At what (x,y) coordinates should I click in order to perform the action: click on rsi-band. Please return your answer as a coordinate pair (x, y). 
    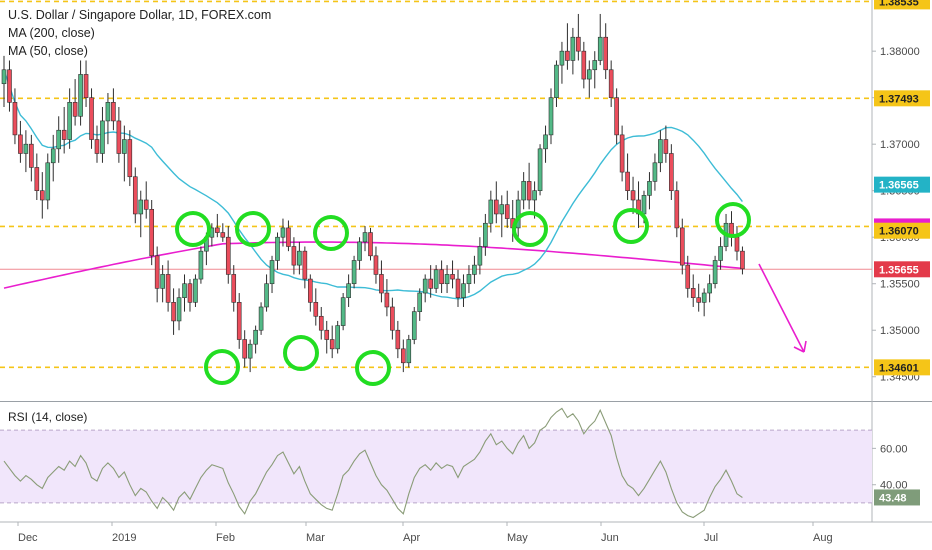
    Looking at the image, I should click on (436, 466).